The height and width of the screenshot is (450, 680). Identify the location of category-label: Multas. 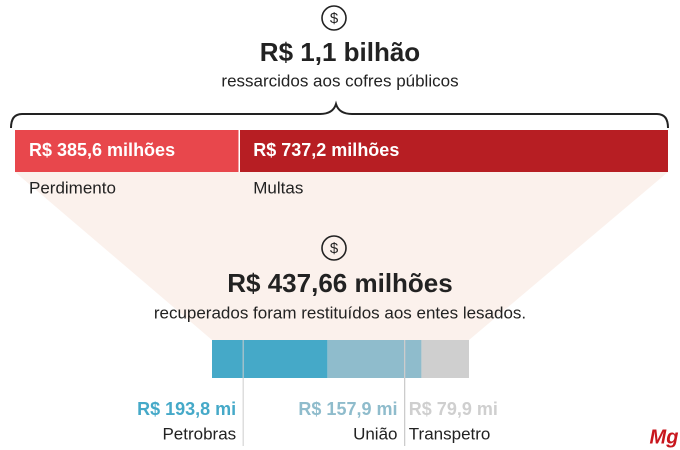
(278, 187).